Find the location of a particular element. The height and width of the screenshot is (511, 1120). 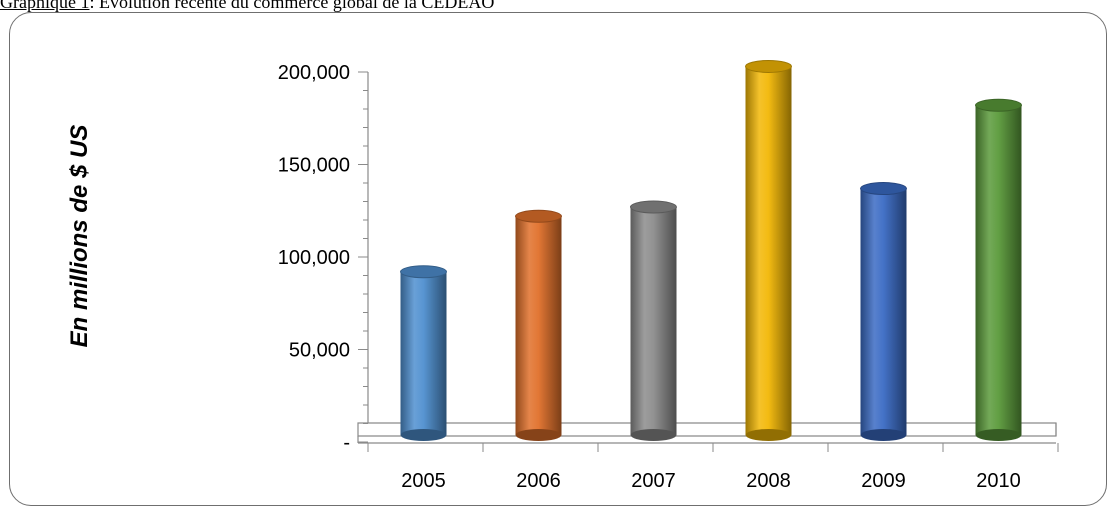

y-tick-label: 200,000 is located at coordinates (314, 73).